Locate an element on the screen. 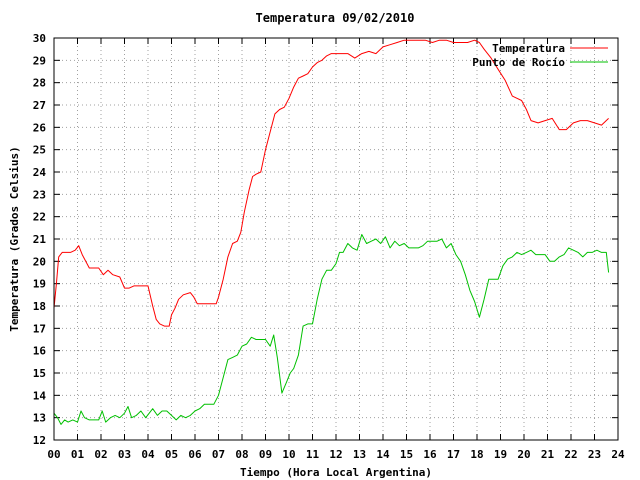  y-tick-label: 22 is located at coordinates (39, 217).